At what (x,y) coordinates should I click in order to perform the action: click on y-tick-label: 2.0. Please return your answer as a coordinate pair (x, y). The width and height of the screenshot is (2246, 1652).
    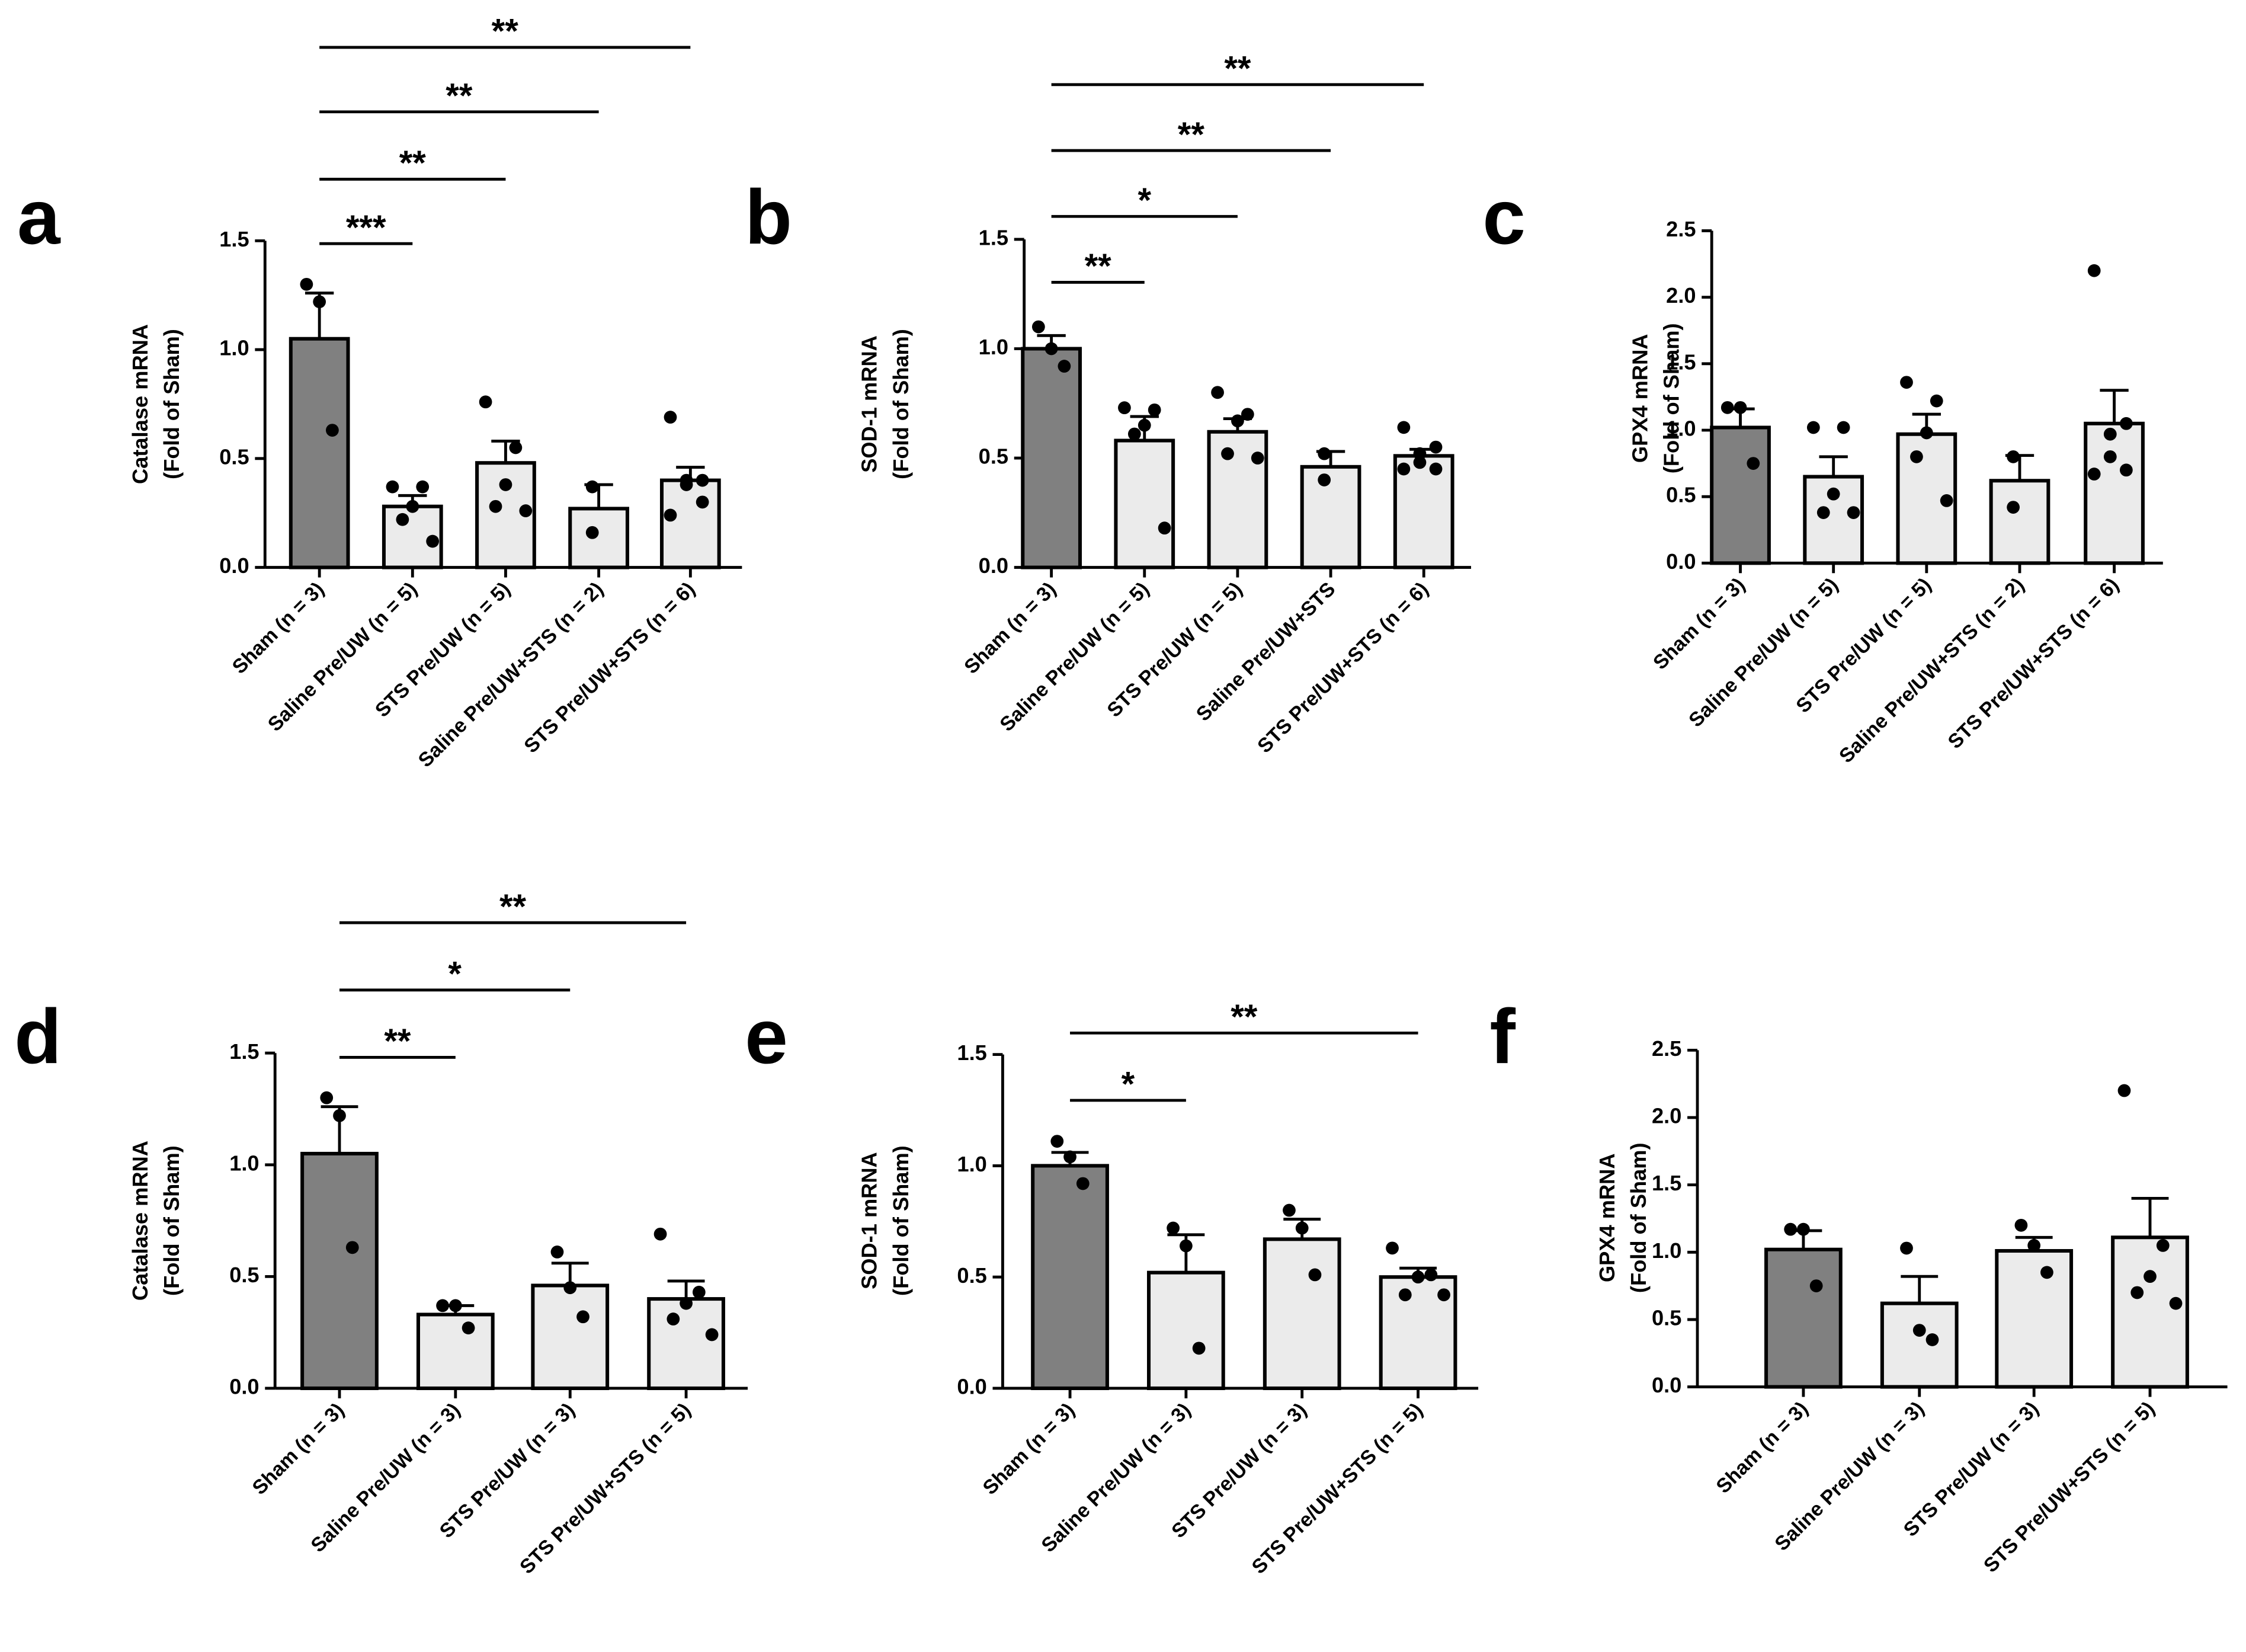
    Looking at the image, I should click on (1681, 295).